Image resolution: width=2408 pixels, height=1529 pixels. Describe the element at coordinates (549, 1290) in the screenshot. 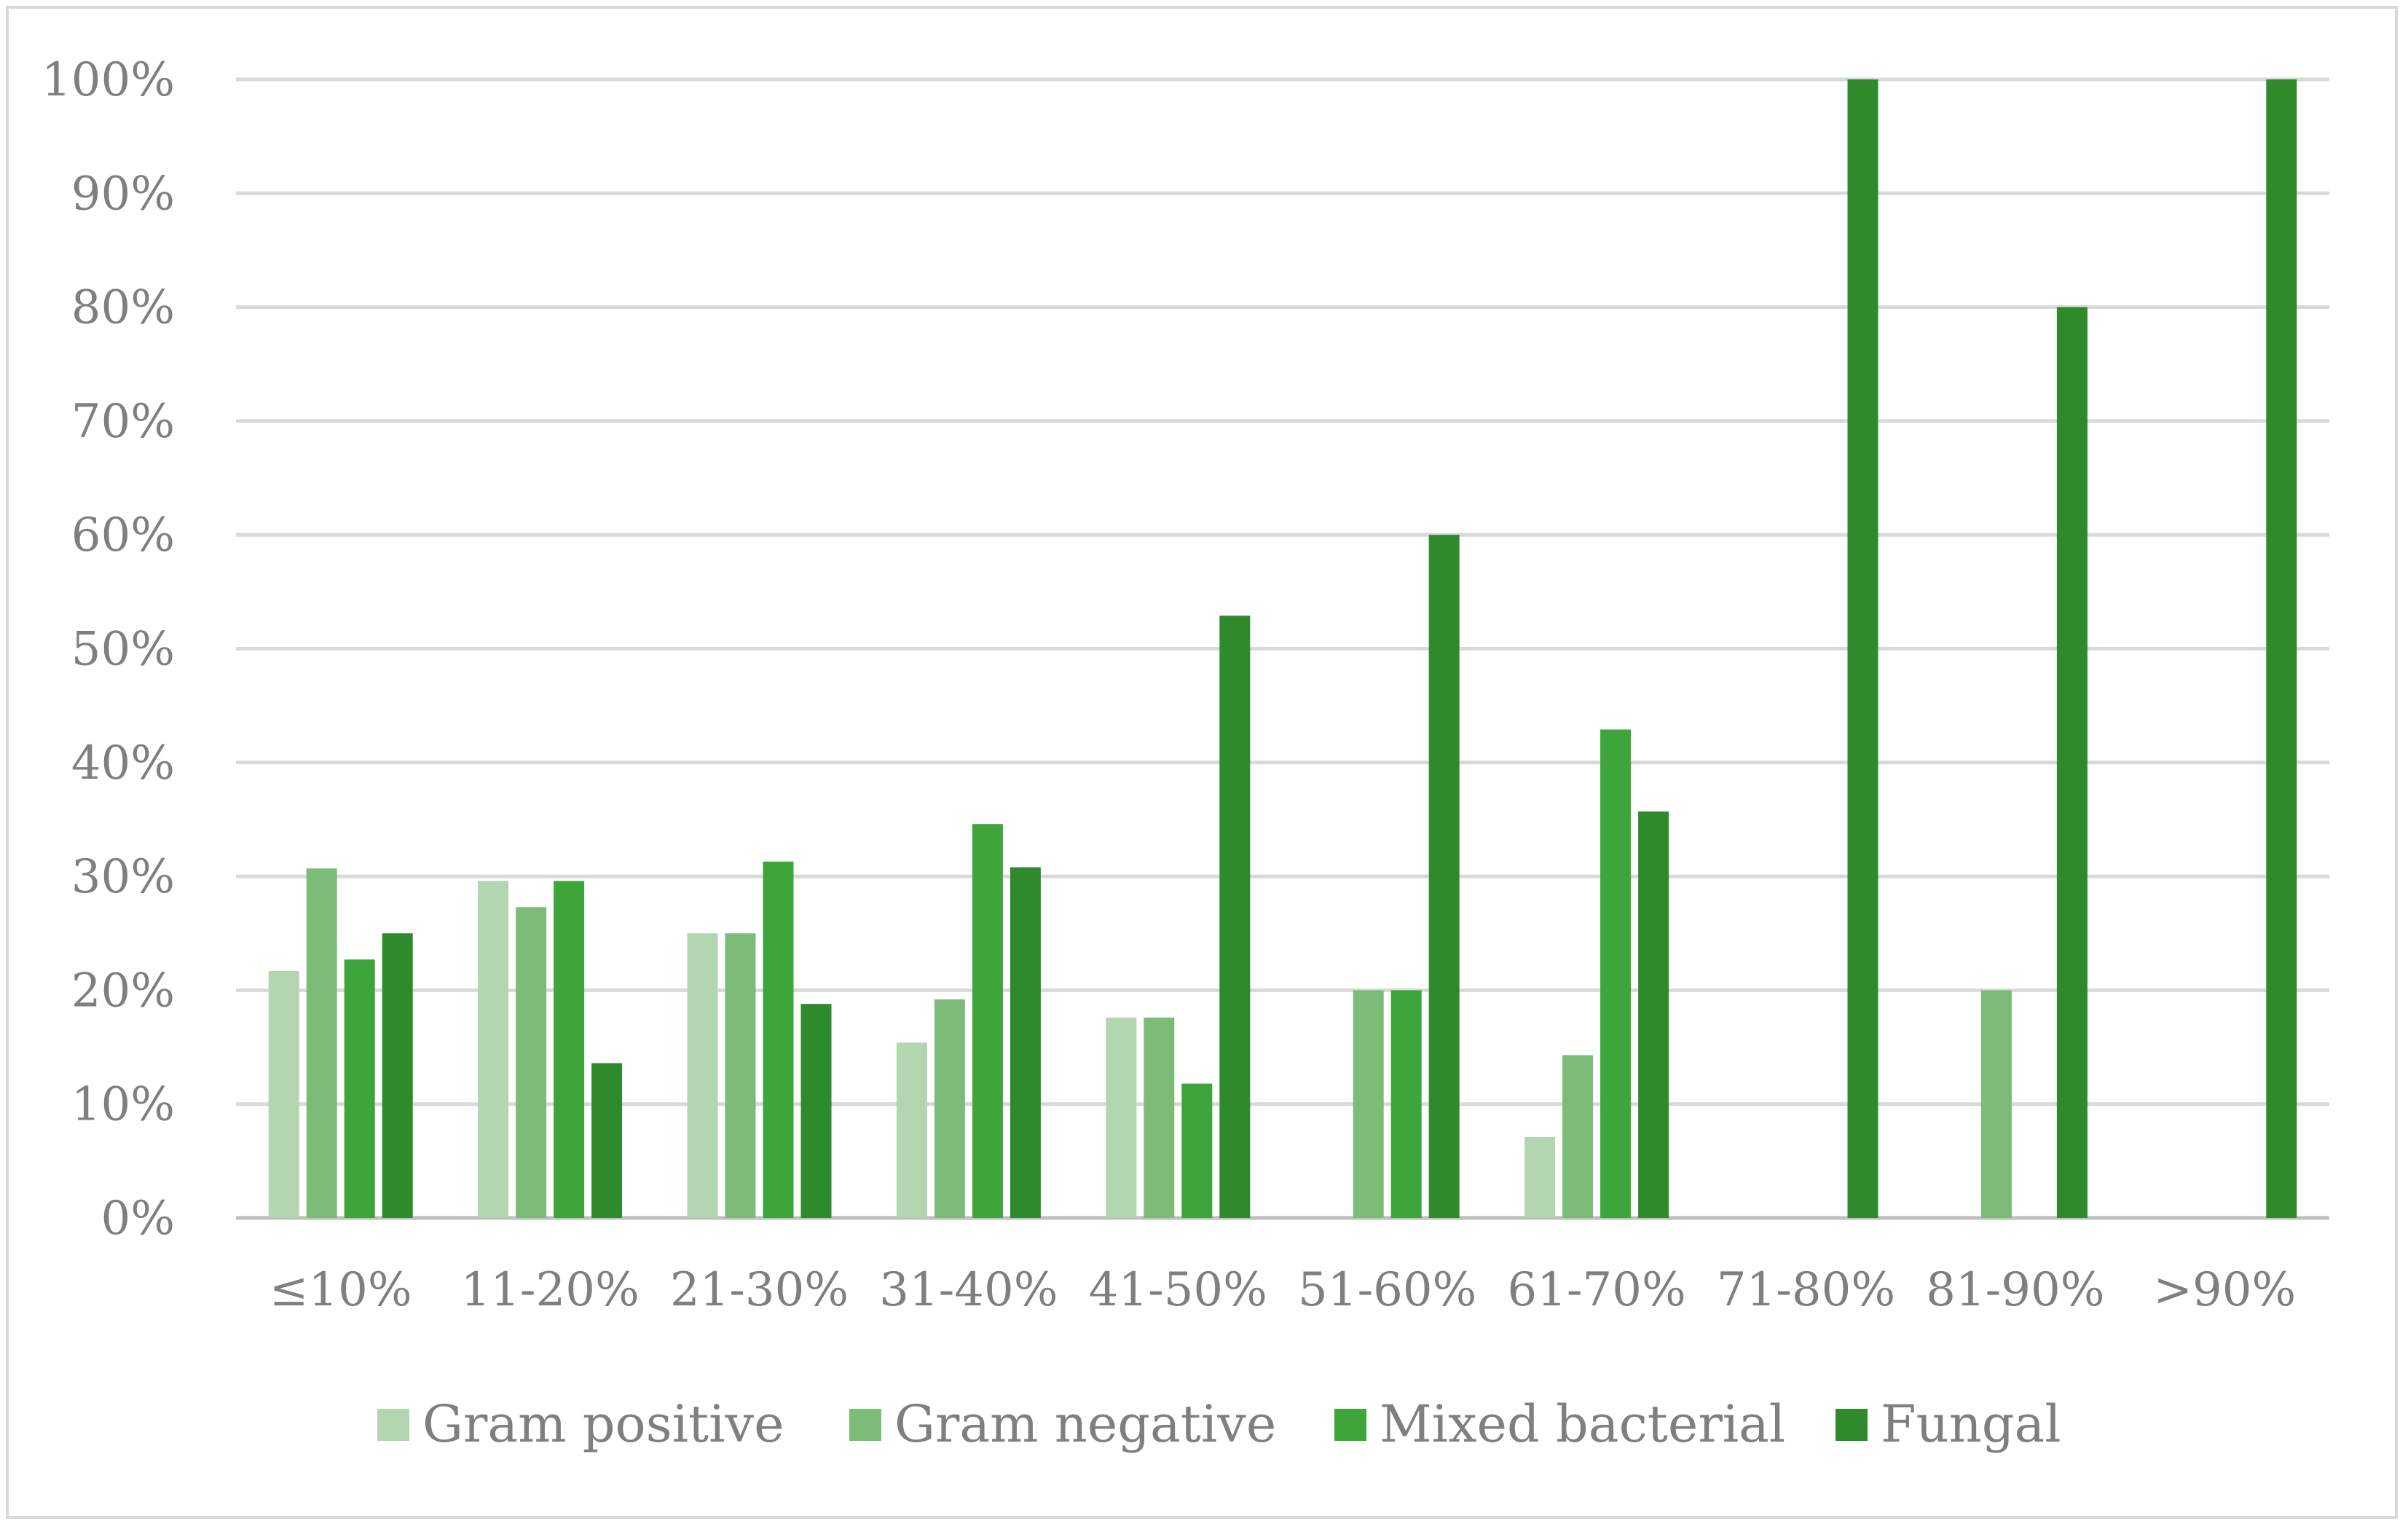

I see `x-category-label: 11-20%` at that location.